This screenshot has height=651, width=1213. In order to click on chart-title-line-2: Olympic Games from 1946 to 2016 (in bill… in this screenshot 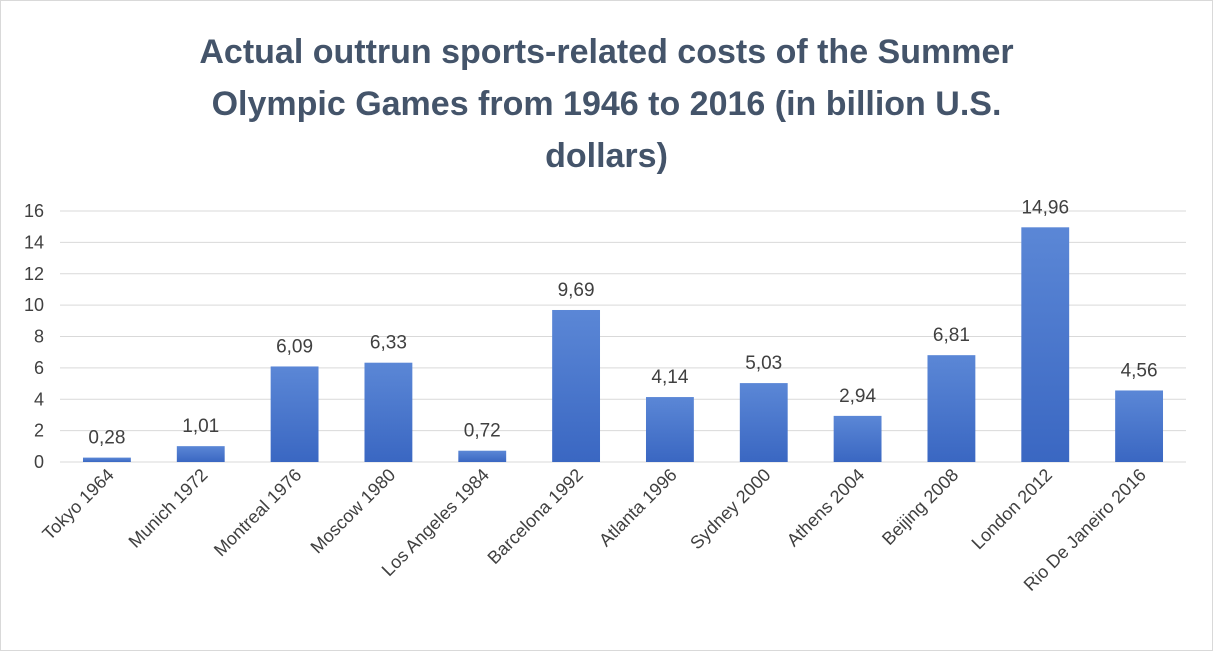, I will do `click(606, 104)`.